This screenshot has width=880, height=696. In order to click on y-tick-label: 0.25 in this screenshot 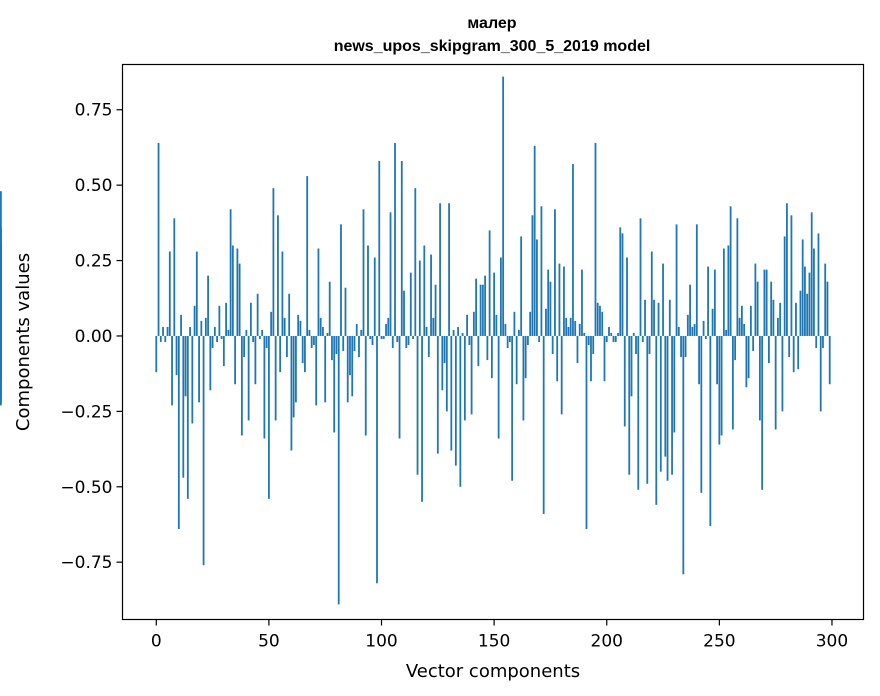, I will do `click(94, 262)`.